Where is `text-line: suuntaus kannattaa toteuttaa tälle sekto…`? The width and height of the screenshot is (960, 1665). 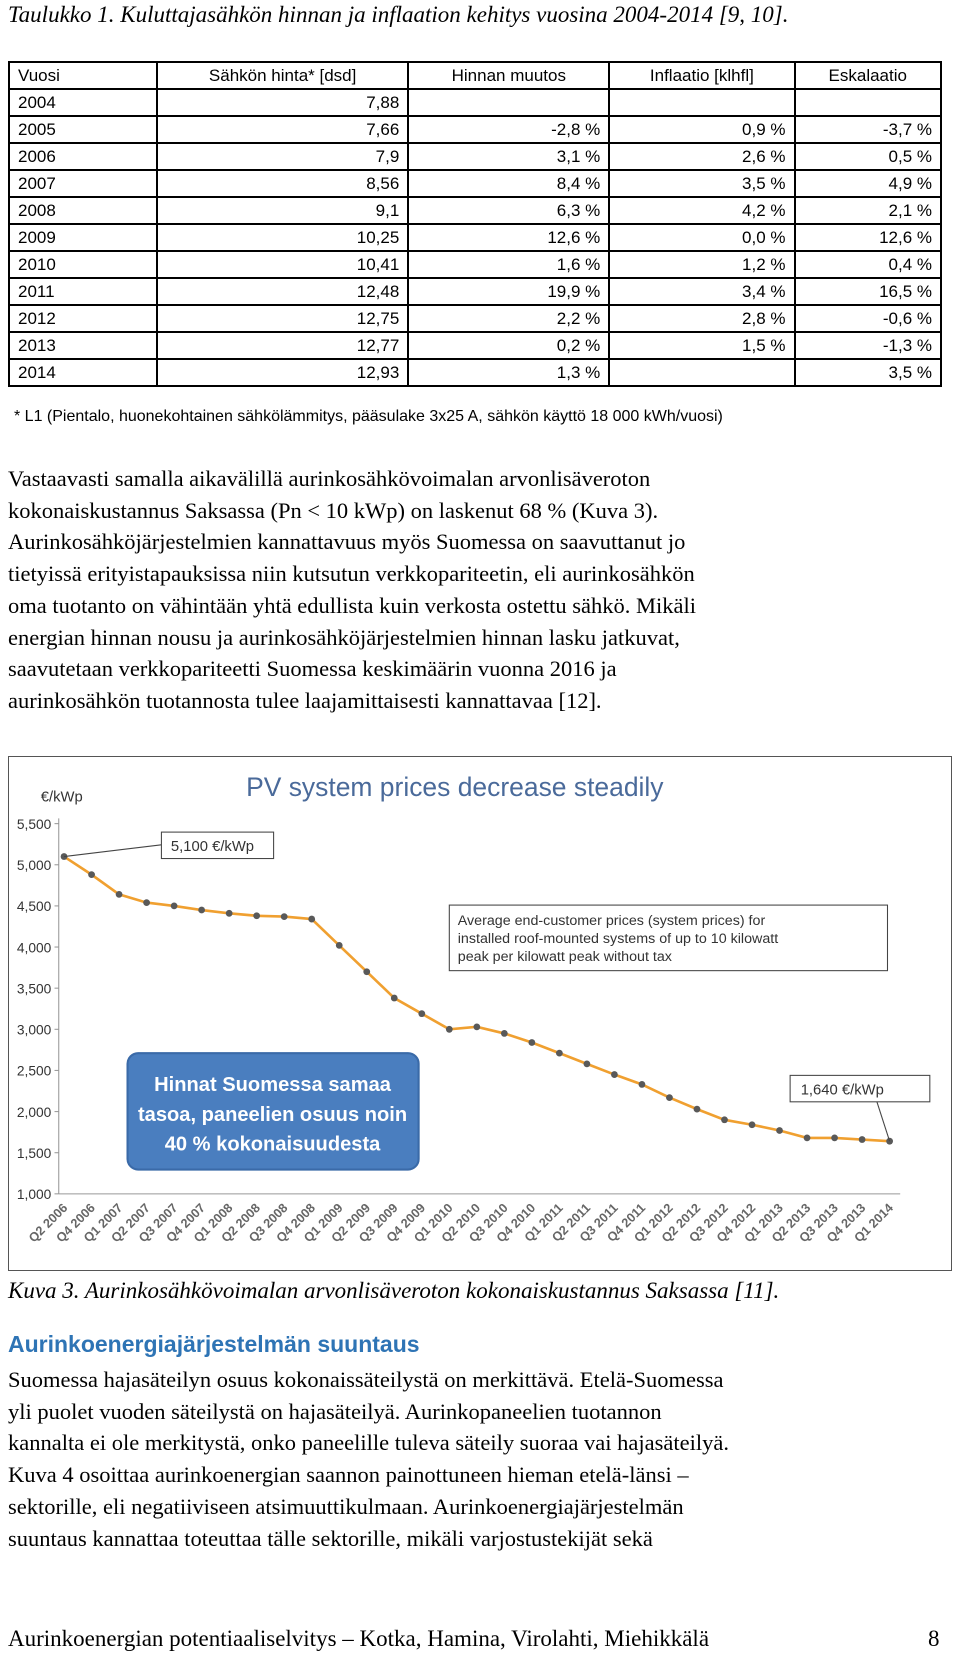
text-line: suuntaus kannattaa toteuttaa tälle sekto… is located at coordinates (330, 1538).